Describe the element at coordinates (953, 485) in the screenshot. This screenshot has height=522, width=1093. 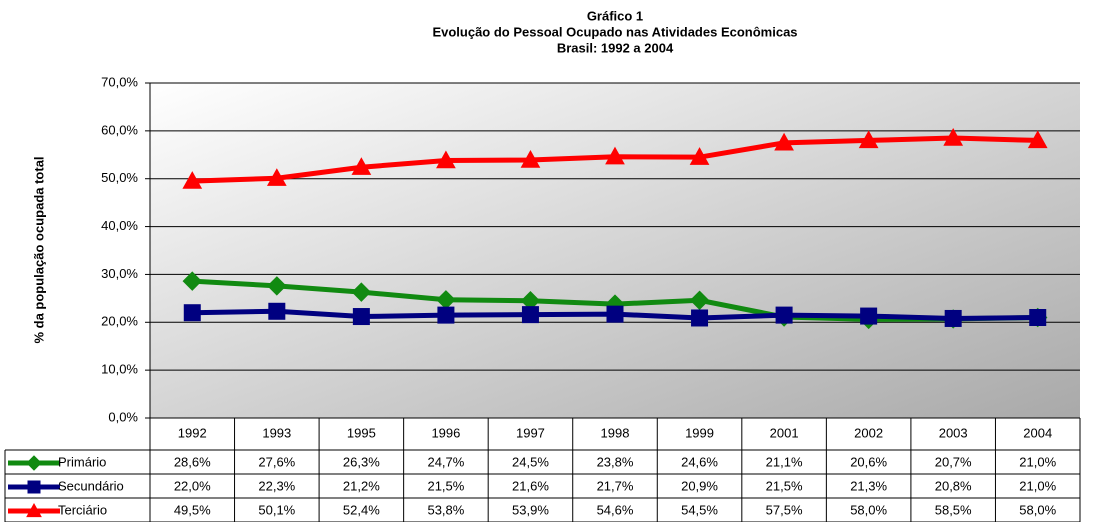
I see `table-cell: 20,8%` at that location.